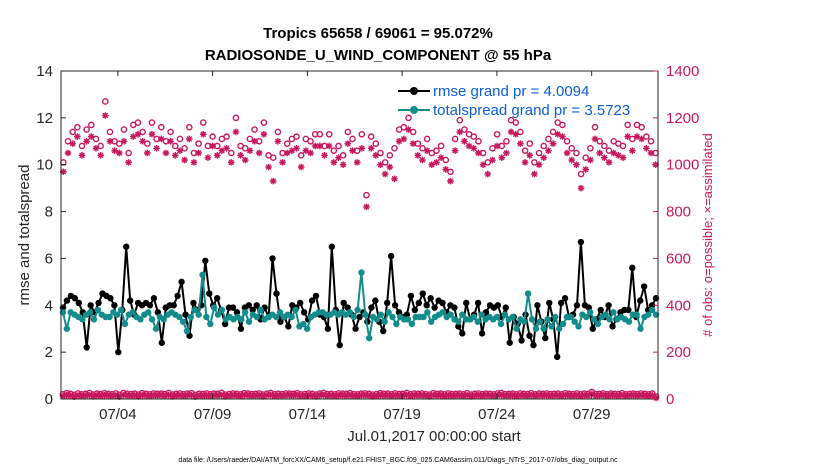 The width and height of the screenshot is (830, 470). Describe the element at coordinates (678, 212) in the screenshot. I see `y-tick-label-right: 800` at that location.